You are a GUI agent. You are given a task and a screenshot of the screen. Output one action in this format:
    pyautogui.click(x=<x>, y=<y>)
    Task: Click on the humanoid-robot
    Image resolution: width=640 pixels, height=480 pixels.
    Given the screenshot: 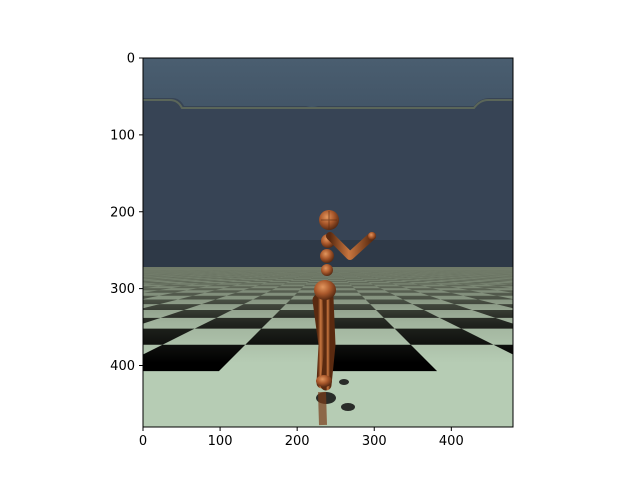 What is the action you would take?
    pyautogui.click(x=344, y=318)
    